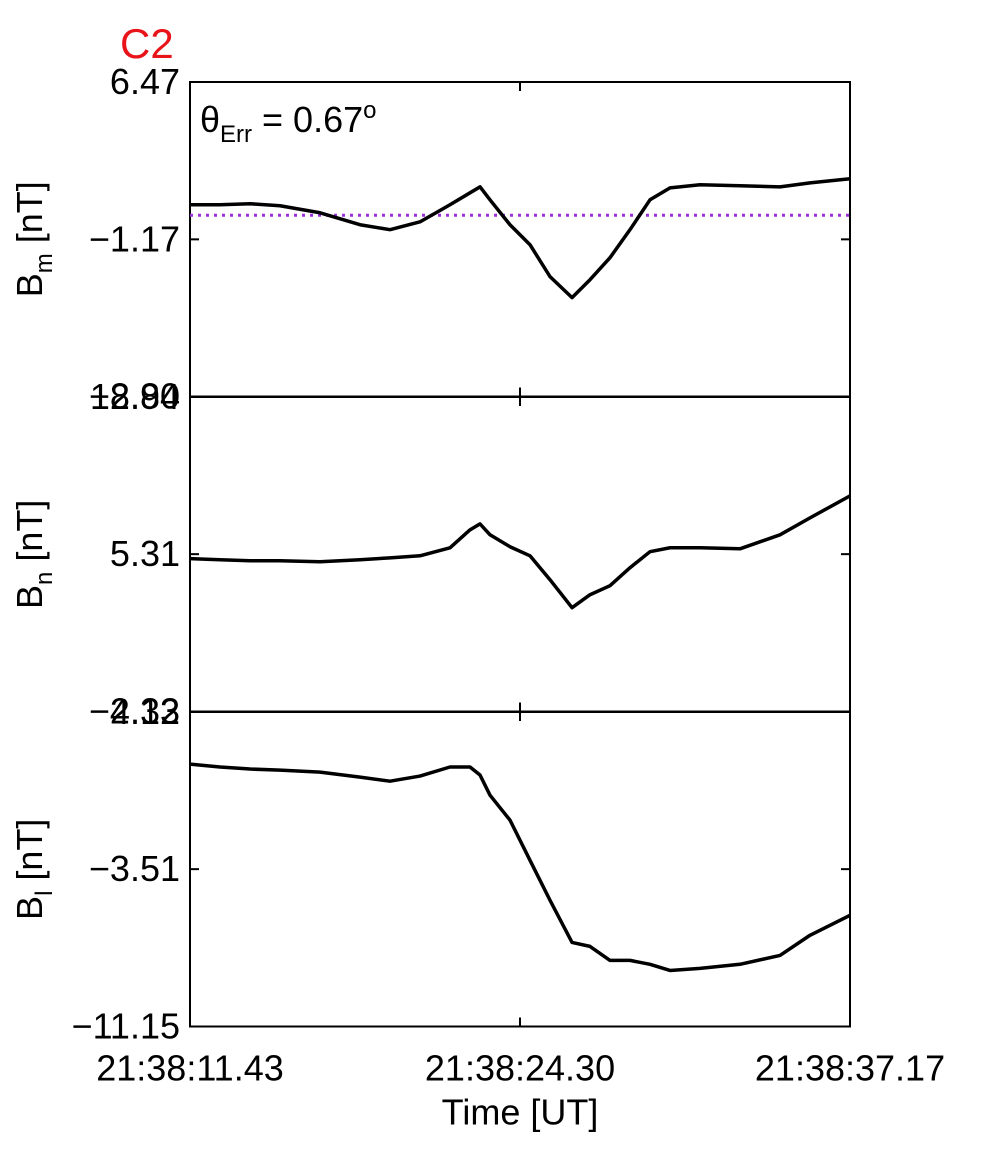 The height and width of the screenshot is (1167, 1000). What do you see at coordinates (307, 119) in the screenshot?
I see `annotation-text: = 0.67` at bounding box center [307, 119].